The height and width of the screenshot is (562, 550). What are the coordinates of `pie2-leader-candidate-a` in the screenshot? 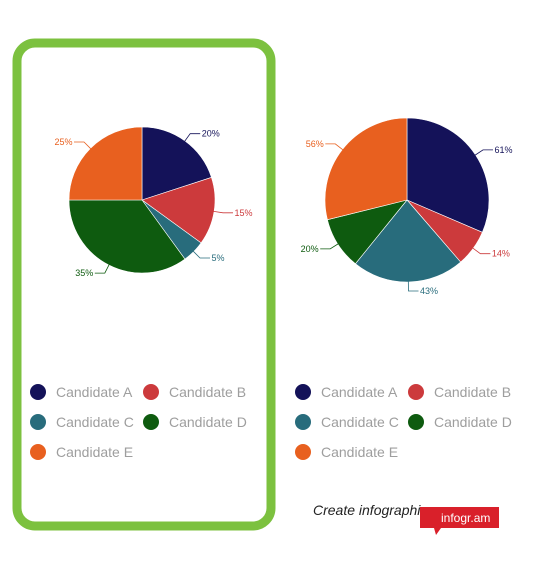 It's located at (483, 153).